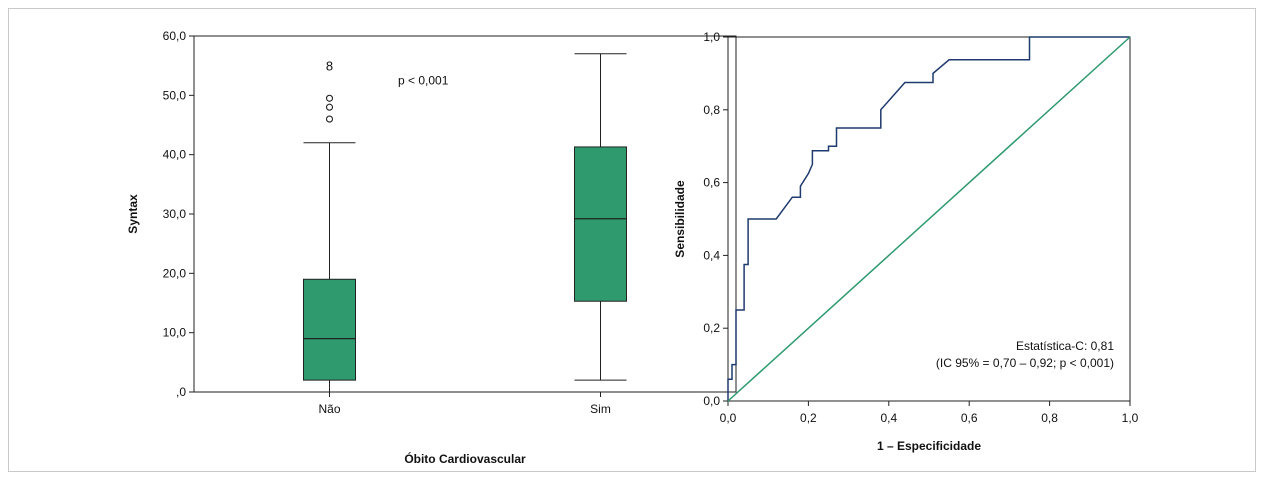 The image size is (1264, 480). Describe the element at coordinates (711, 328) in the screenshot. I see `roc-y-tick-label: 0,2` at that location.